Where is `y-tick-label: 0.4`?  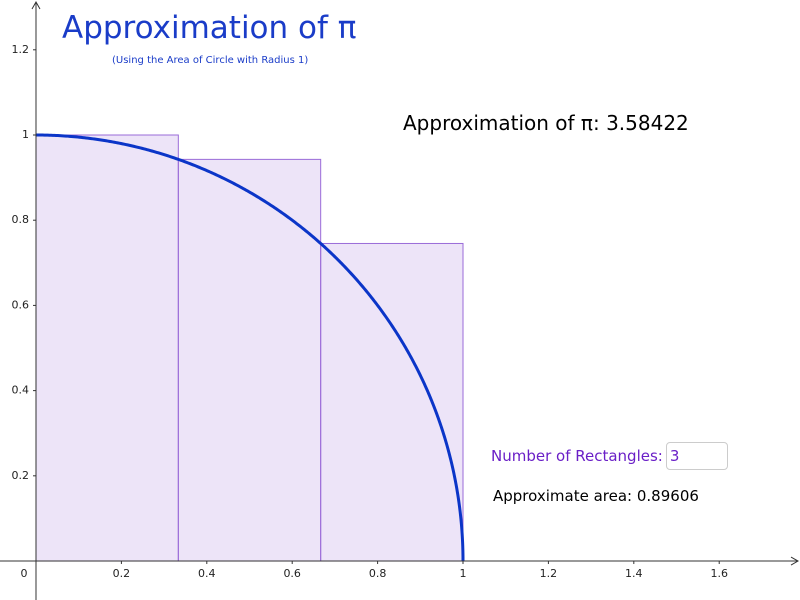
y-tick-label: 0.4 is located at coordinates (20, 390).